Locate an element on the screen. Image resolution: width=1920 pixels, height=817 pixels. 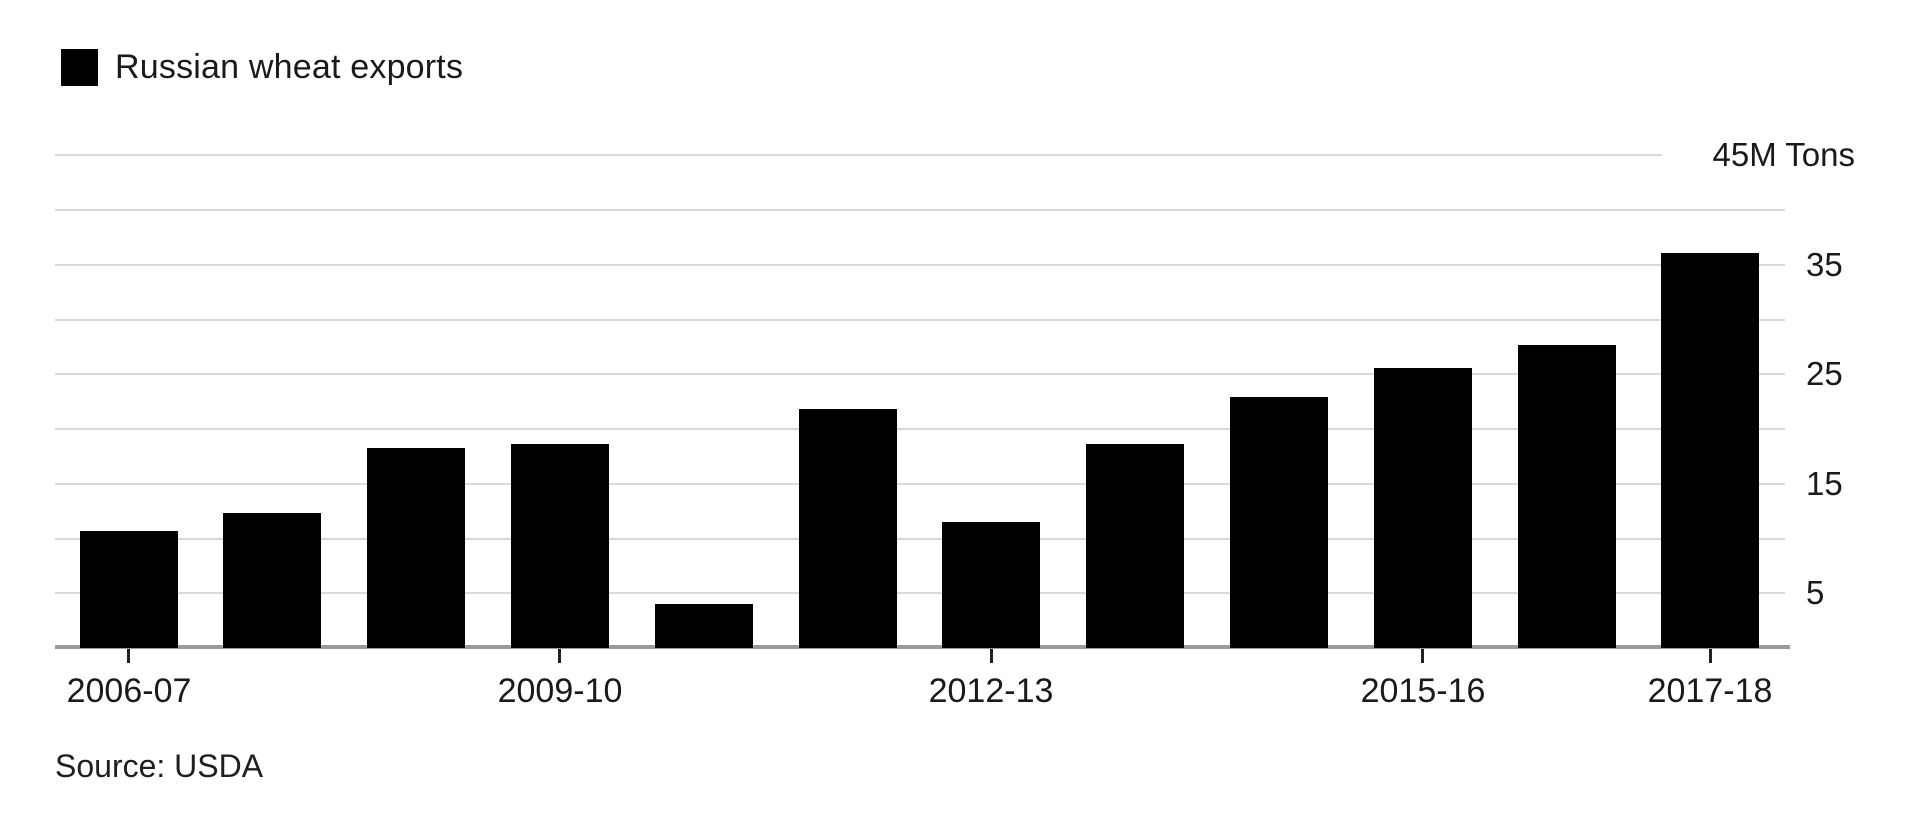
legend: Russian wheat exports is located at coordinates (262, 67).